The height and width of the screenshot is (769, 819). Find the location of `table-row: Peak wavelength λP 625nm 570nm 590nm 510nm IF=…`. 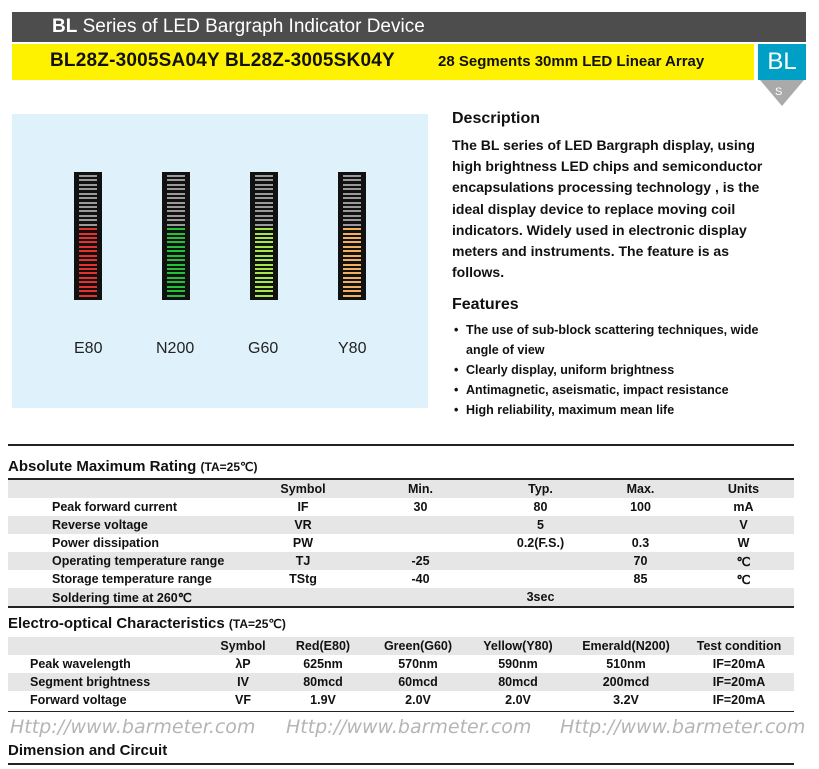

table-row: Peak wavelength λP 625nm 570nm 590nm 510nm IF=… is located at coordinates (398, 664).